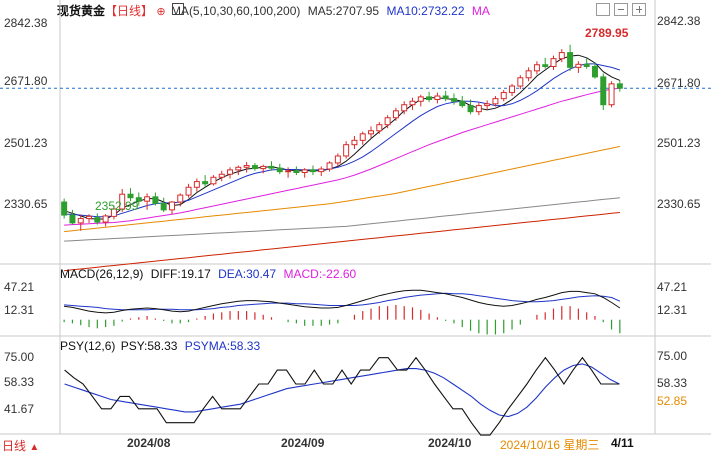 This screenshot has height=454, width=711. I want to click on main-ytick-right-1: 2671.80, so click(679, 83).